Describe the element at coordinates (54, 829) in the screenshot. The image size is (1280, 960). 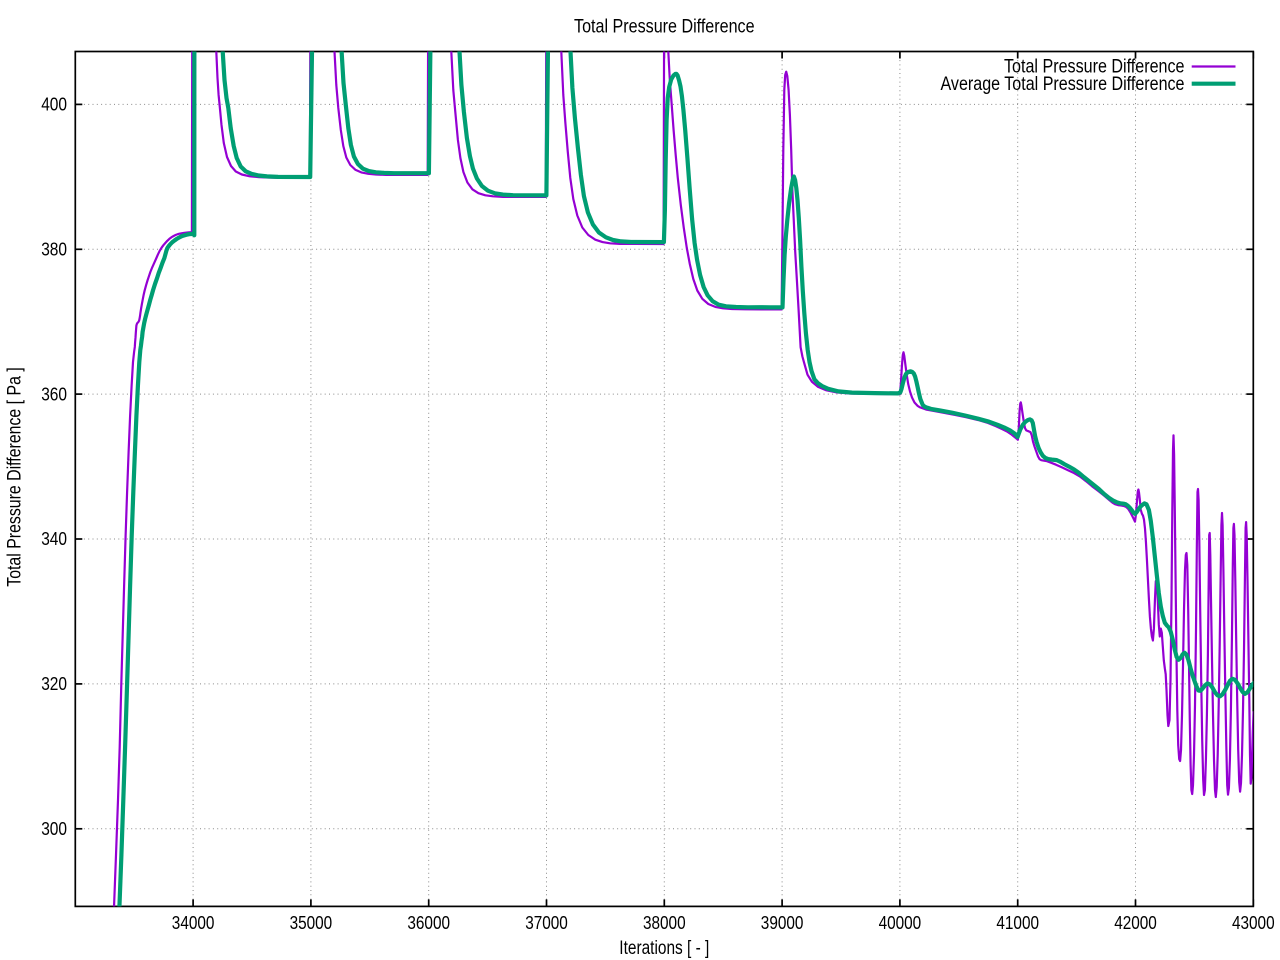
I see `svg-text: 300` at that location.